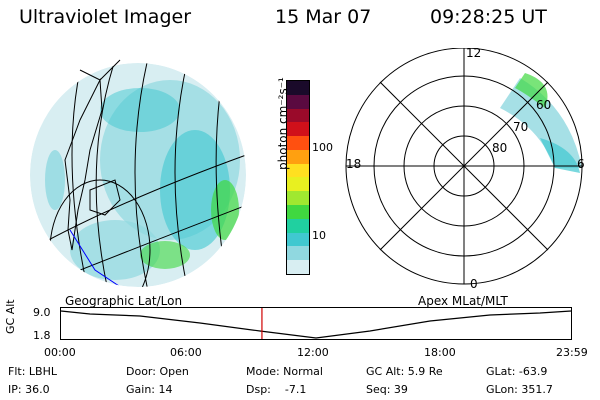  I want to click on timeline-ylabel: GC Alt, so click(10, 316).